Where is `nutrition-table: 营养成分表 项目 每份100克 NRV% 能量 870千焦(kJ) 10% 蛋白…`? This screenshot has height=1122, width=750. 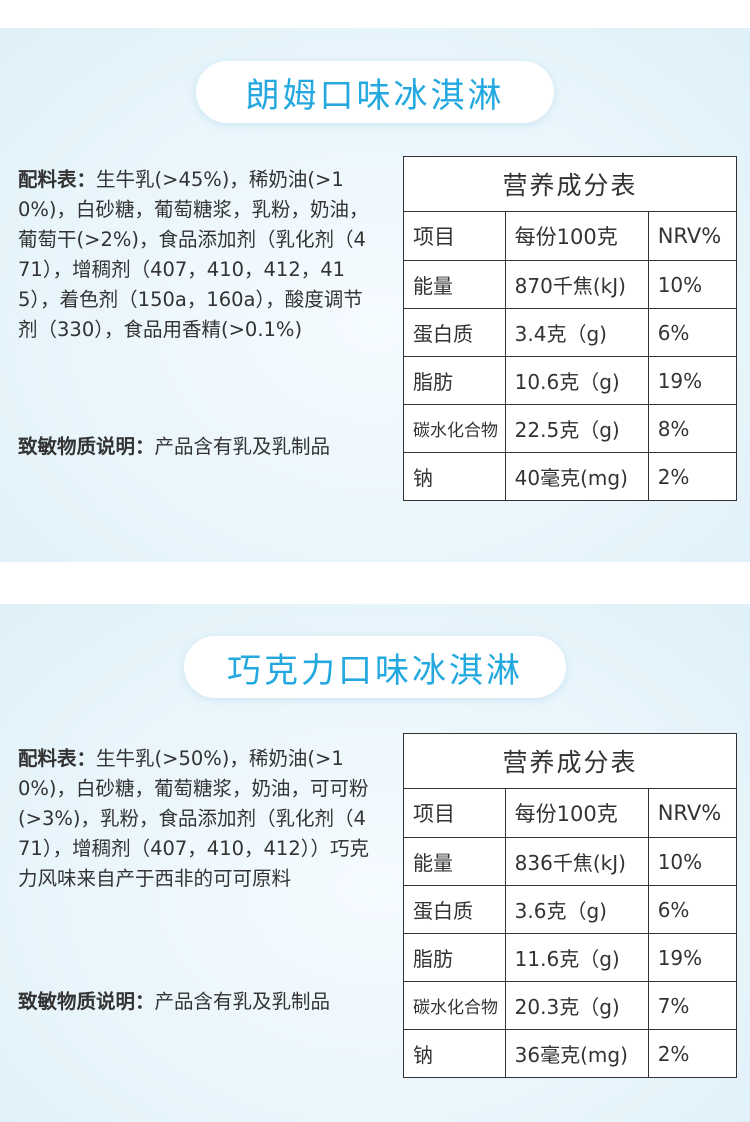
nutrition-table: 营养成分表 项目 每份100克 NRV% 能量 870千焦(kJ) 10% 蛋白… is located at coordinates (570, 328).